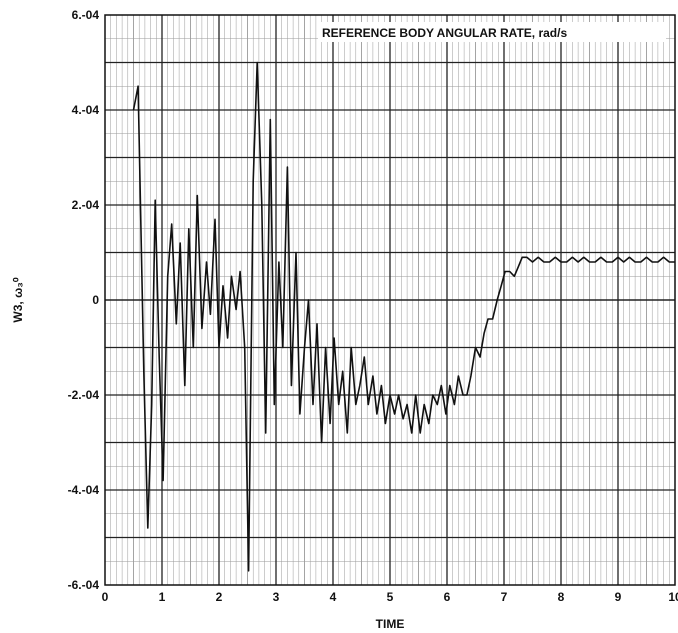 This screenshot has height=633, width=678. Describe the element at coordinates (504, 597) in the screenshot. I see `x-tick-label: 7` at that location.